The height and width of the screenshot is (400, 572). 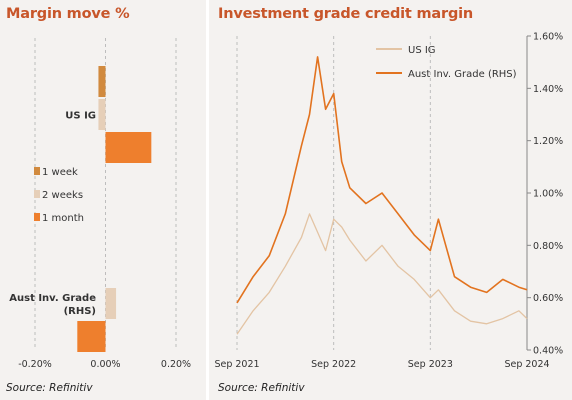 I want to click on x-tick-label: 0.00%, so click(x=105, y=364).